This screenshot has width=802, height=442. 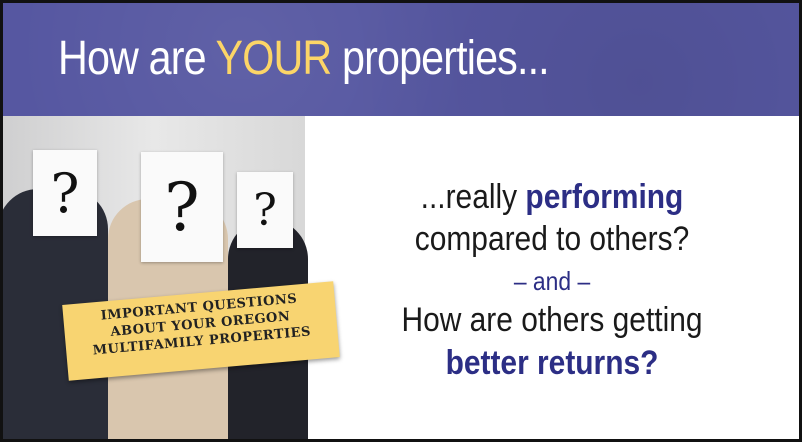 I want to click on headline-highlight: YOUR, so click(x=274, y=58).